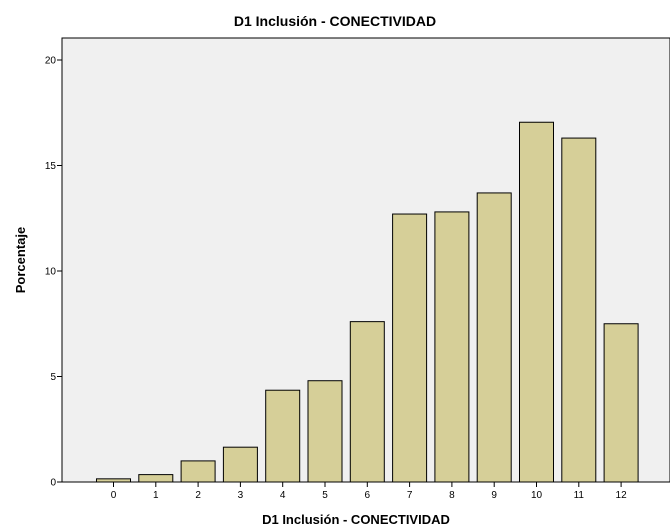  I want to click on y-tick-label: 10, so click(51, 272).